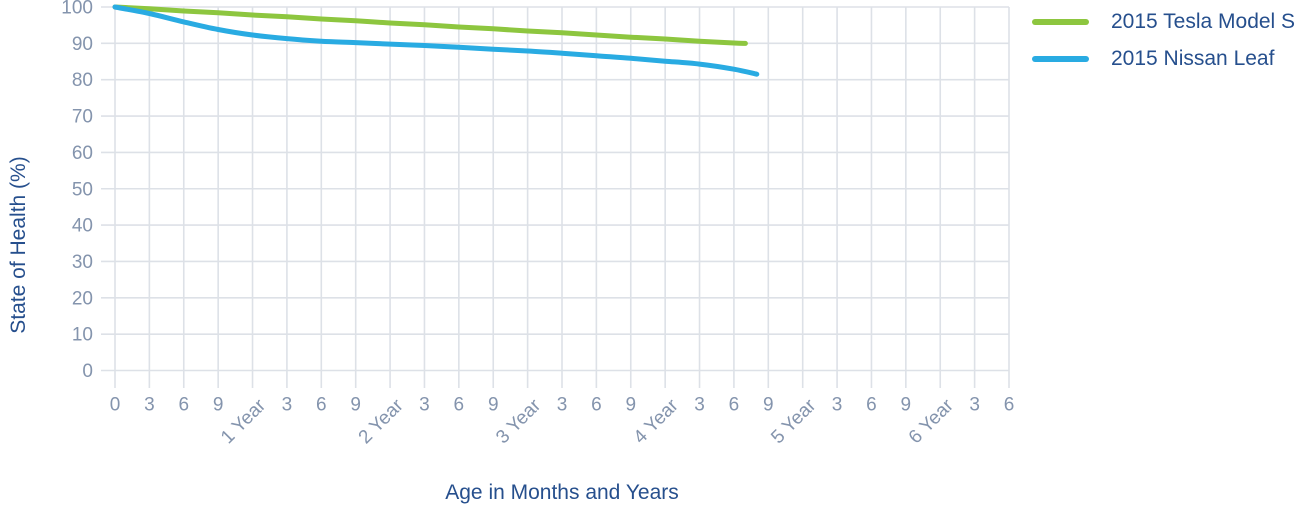 Image resolution: width=1300 pixels, height=510 pixels. What do you see at coordinates (77, 9) in the screenshot?
I see `y-tick-label: 100` at bounding box center [77, 9].